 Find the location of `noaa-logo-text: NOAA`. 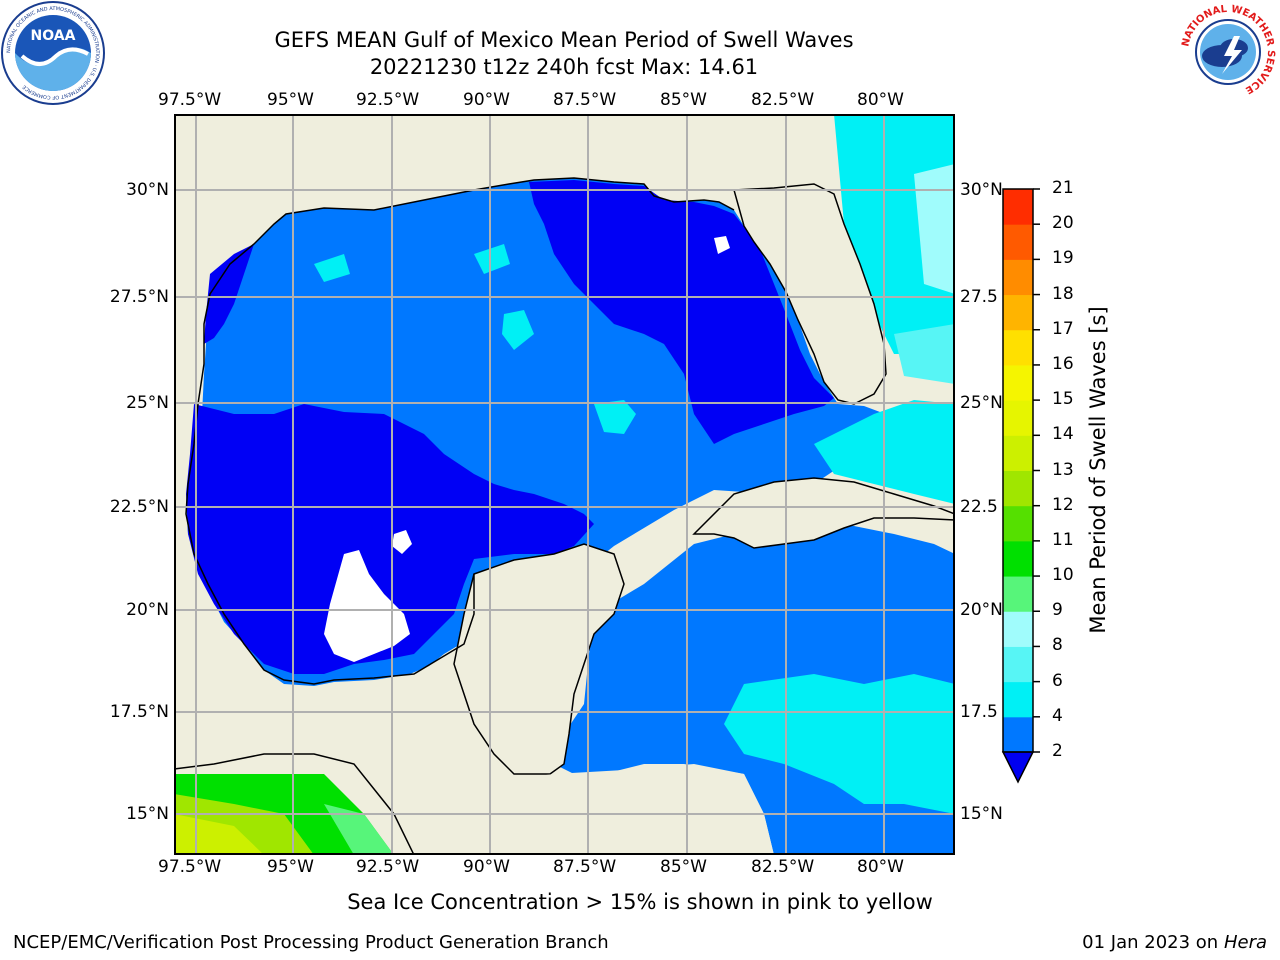

noaa-logo-text: NOAA is located at coordinates (53, 36).